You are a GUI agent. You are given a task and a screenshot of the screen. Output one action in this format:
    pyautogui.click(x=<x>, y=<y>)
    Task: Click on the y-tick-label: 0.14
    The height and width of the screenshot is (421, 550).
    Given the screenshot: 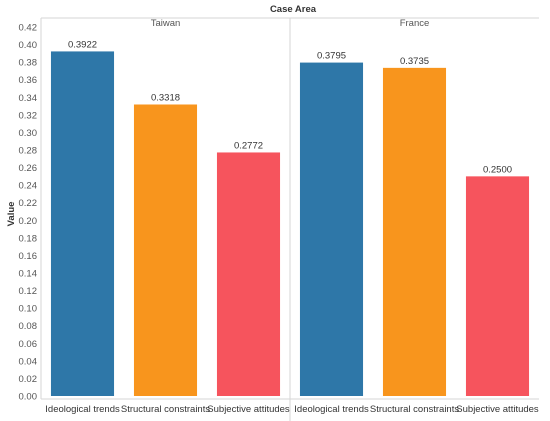 What is the action you would take?
    pyautogui.click(x=28, y=274)
    